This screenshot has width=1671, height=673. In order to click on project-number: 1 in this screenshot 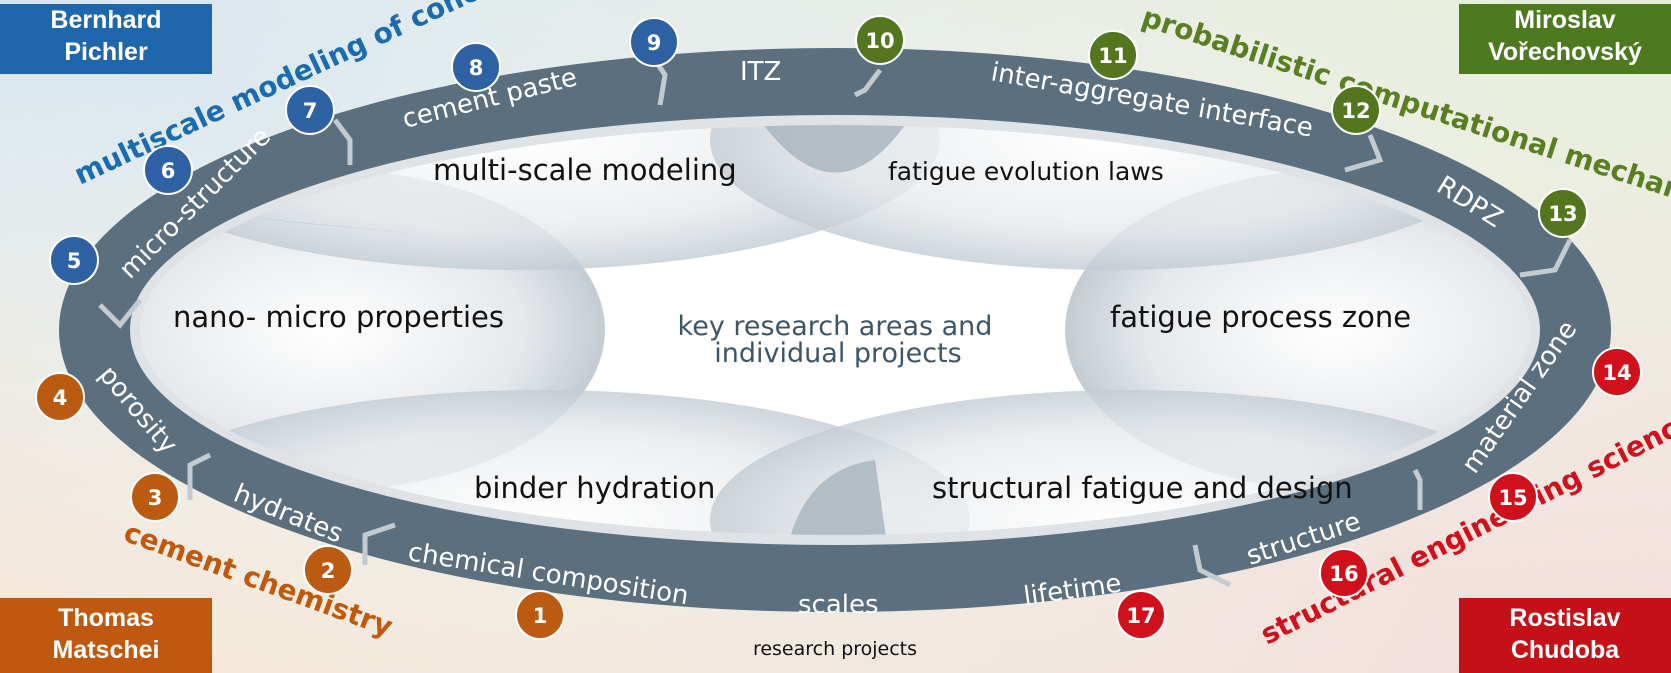, I will do `click(540, 616)`.